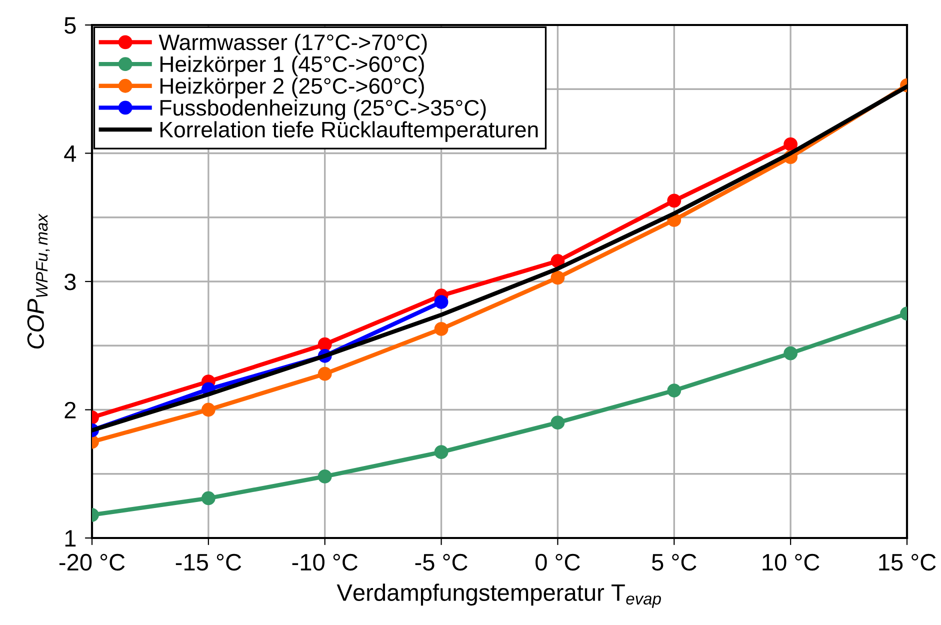  I want to click on y-tick-label: 5, so click(70, 25).